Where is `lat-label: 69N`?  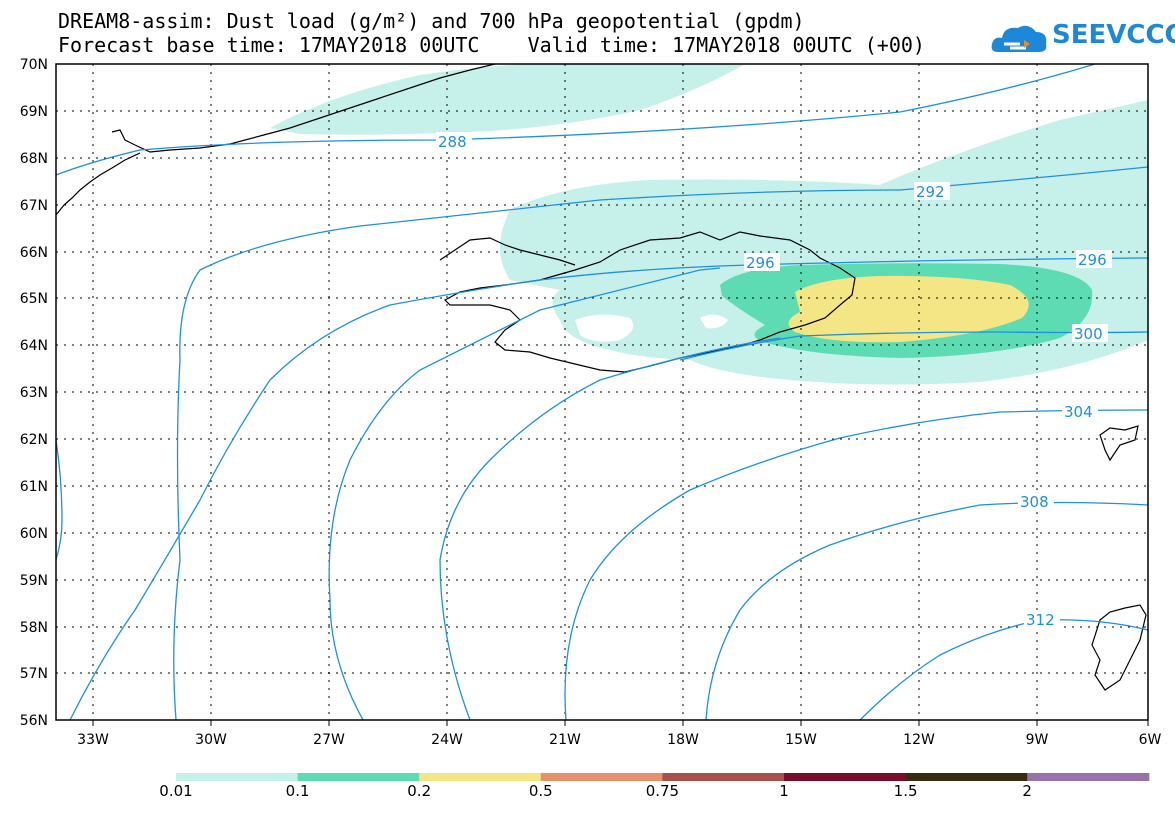 lat-label: 69N is located at coordinates (34, 112).